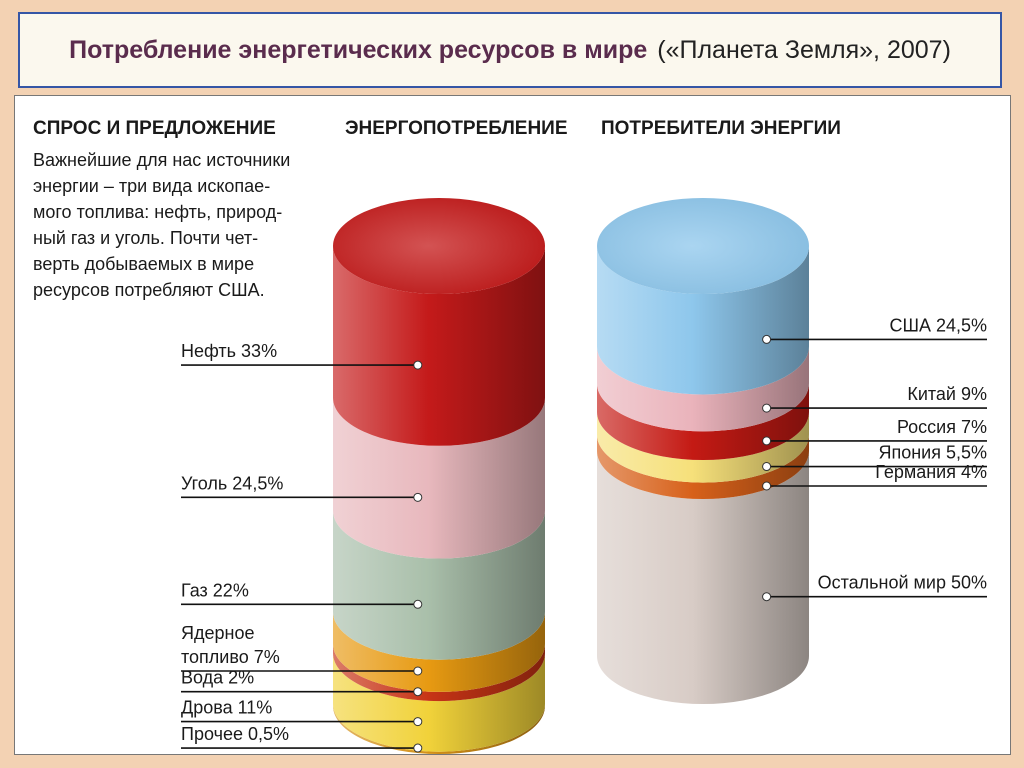  I want to click on intro-line: энергии – три вида ископае-, so click(151, 186).